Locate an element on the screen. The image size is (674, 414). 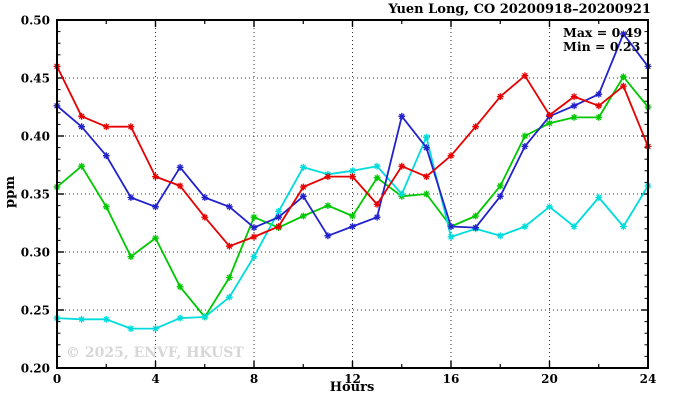
max-annotation: Max = 0.49 is located at coordinates (602, 32).